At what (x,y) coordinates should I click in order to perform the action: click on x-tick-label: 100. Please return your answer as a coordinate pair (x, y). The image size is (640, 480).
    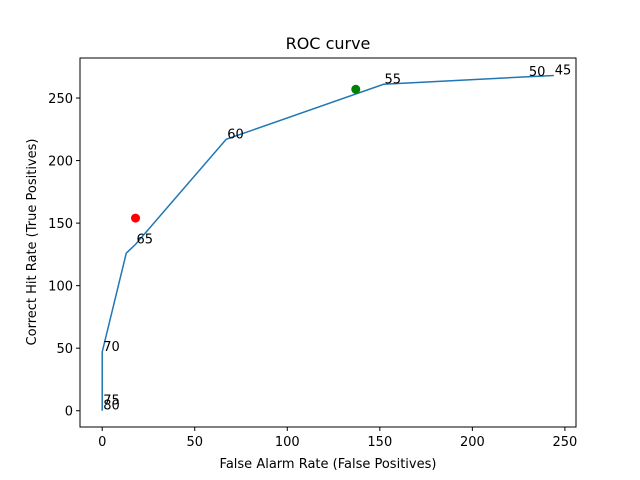
    Looking at the image, I should click on (287, 442).